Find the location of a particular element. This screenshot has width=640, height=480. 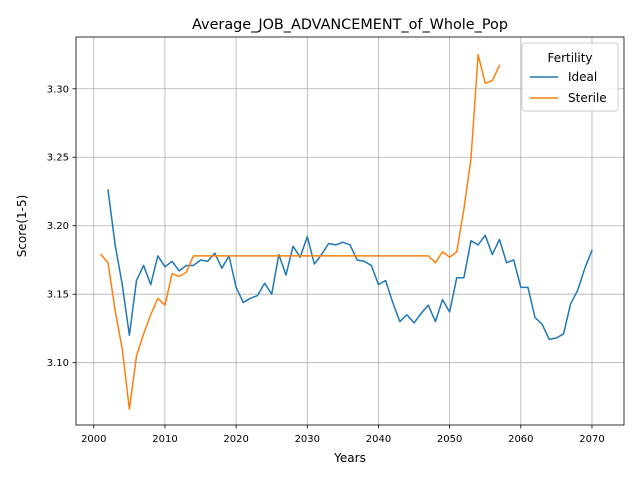

legend-title: Fertility is located at coordinates (569, 58).